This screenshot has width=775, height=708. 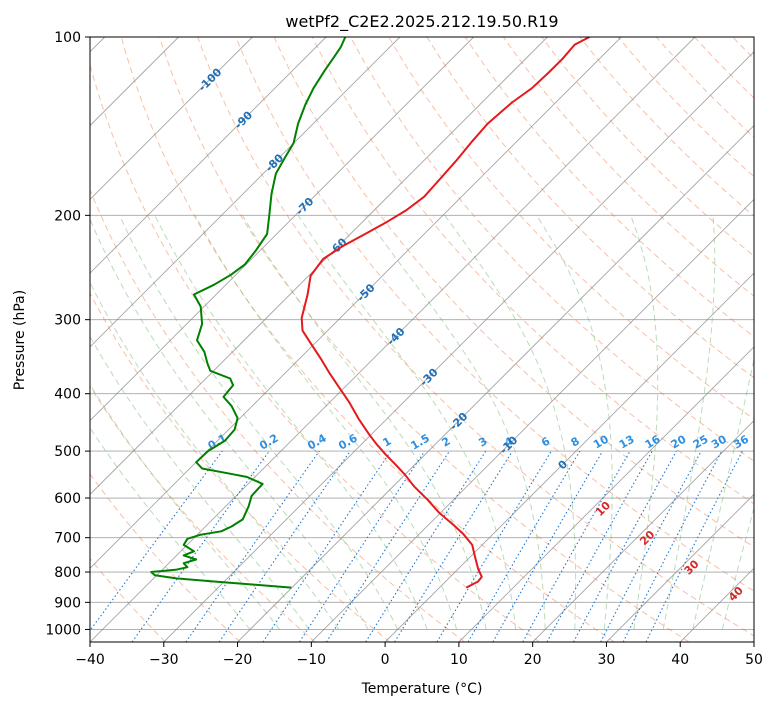 I want to click on y-tick-label: 600, so click(x=67, y=499).